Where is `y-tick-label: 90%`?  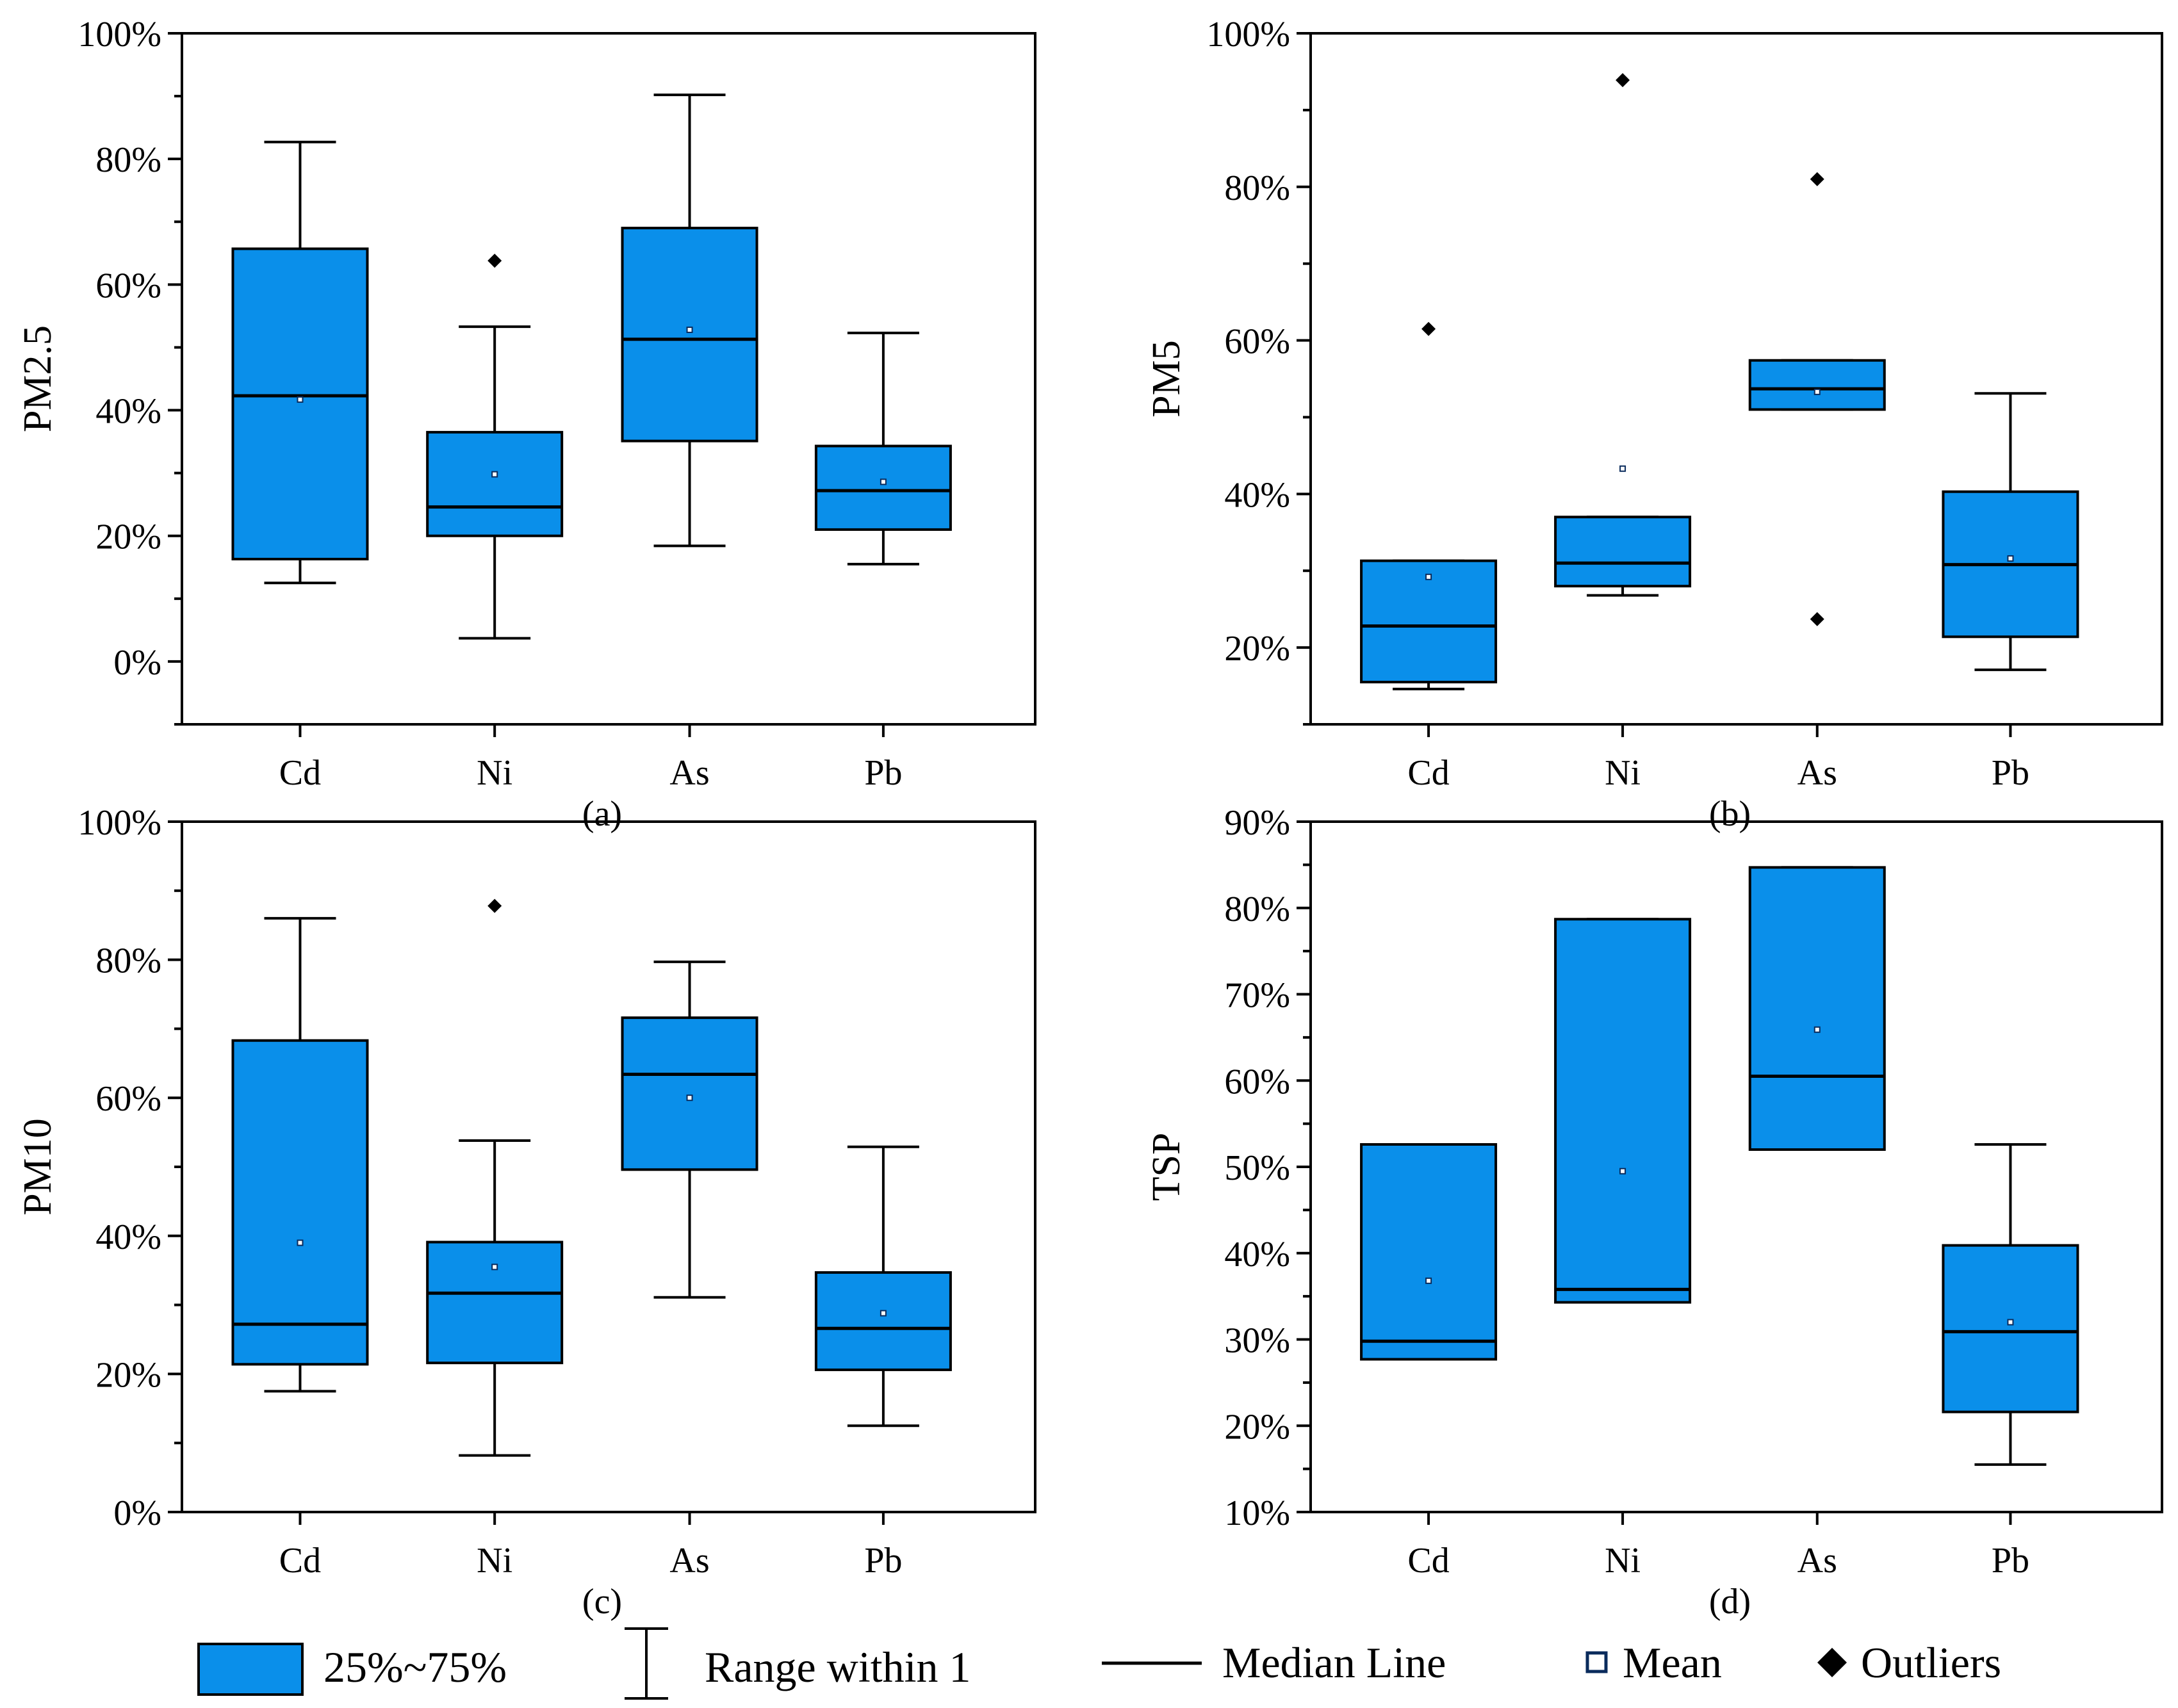 y-tick-label: 90% is located at coordinates (1257, 823).